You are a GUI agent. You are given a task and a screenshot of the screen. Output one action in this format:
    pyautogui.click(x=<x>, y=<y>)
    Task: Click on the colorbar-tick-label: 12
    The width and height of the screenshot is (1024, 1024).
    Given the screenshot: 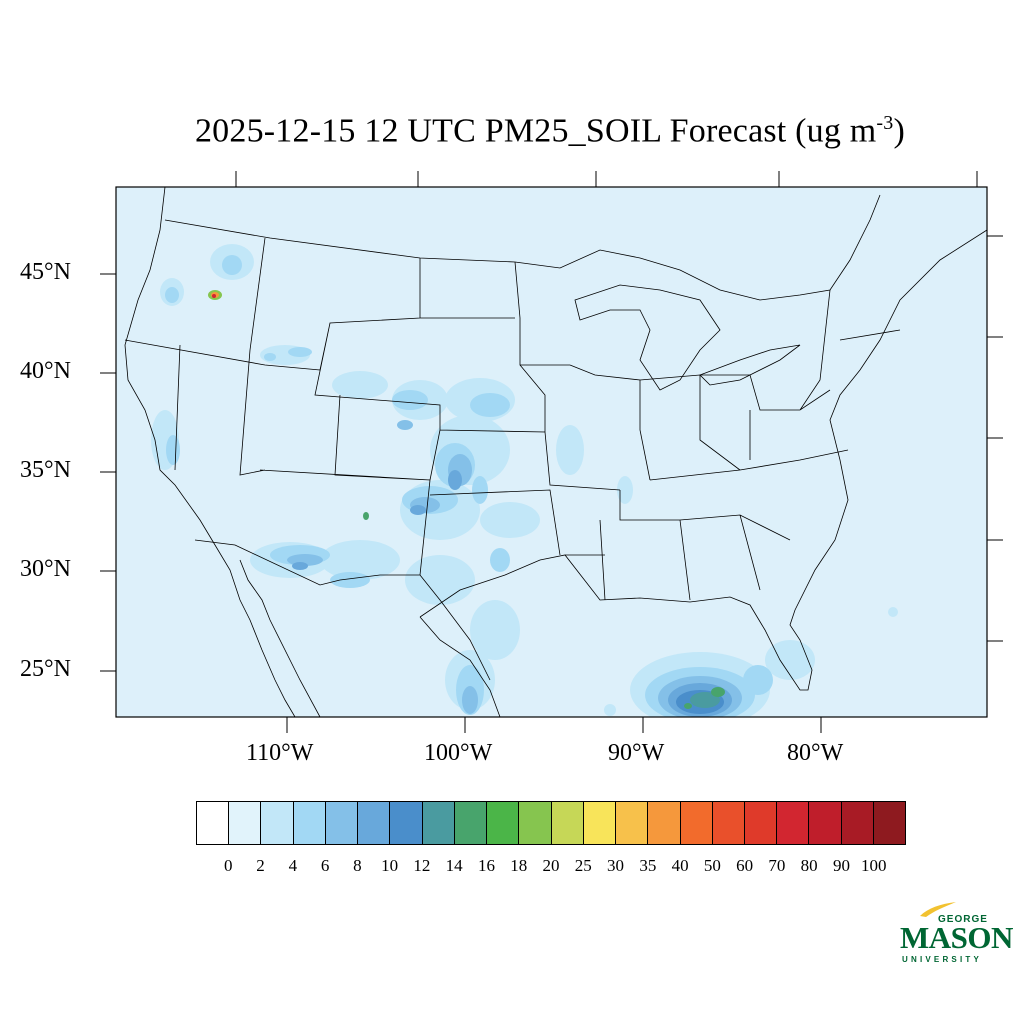 What is the action you would take?
    pyautogui.click(x=422, y=865)
    